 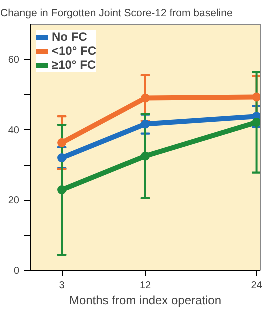 What do you see at coordinates (70, 37) in the screenshot?
I see `legend-label: No FC` at bounding box center [70, 37].